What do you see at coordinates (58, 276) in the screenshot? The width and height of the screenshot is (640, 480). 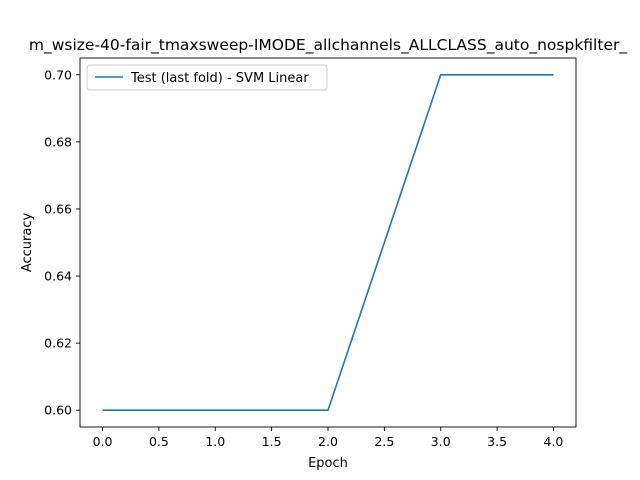 I see `y-tick-label: 0.64` at bounding box center [58, 276].